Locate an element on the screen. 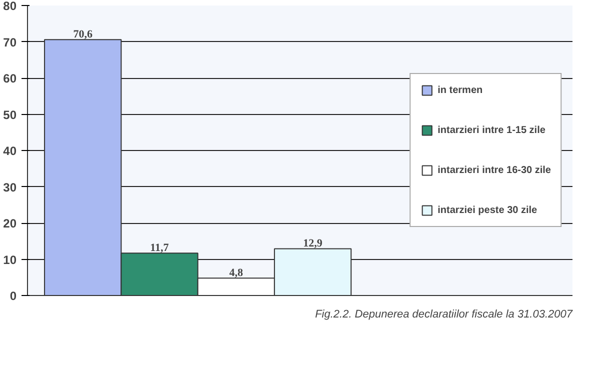  legend-label: intarziei peste 30 zile is located at coordinates (488, 210).